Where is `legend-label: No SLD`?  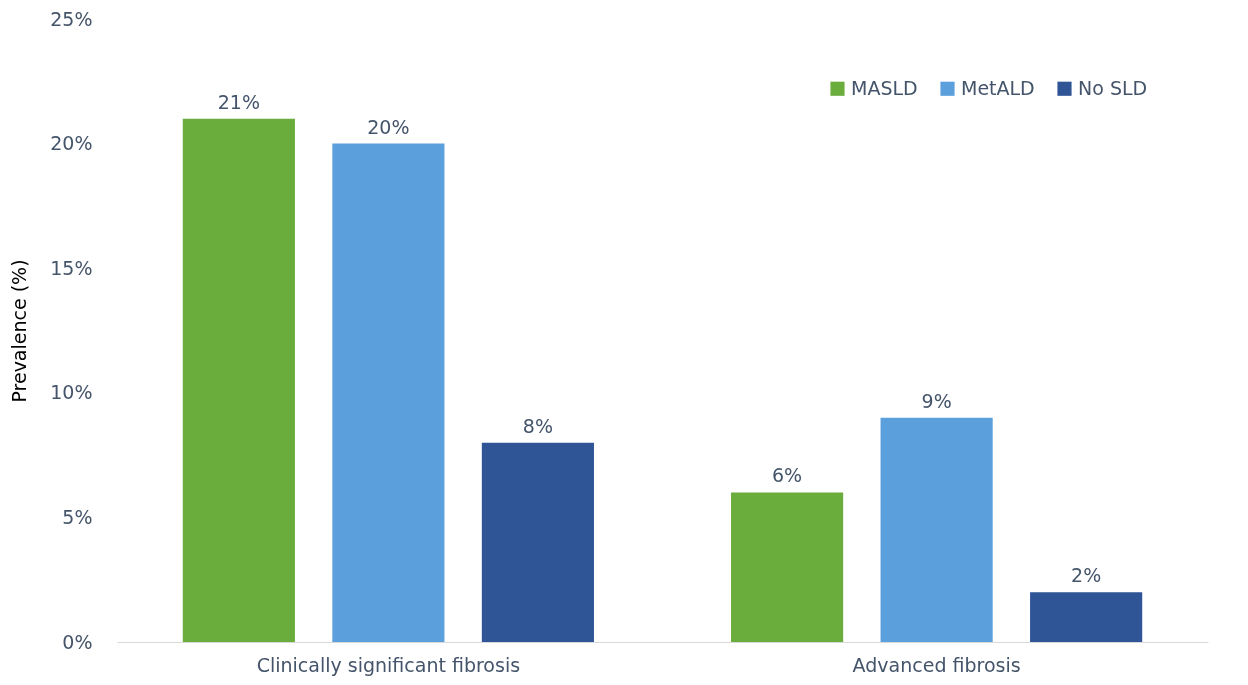
legend-label: No SLD is located at coordinates (1113, 87).